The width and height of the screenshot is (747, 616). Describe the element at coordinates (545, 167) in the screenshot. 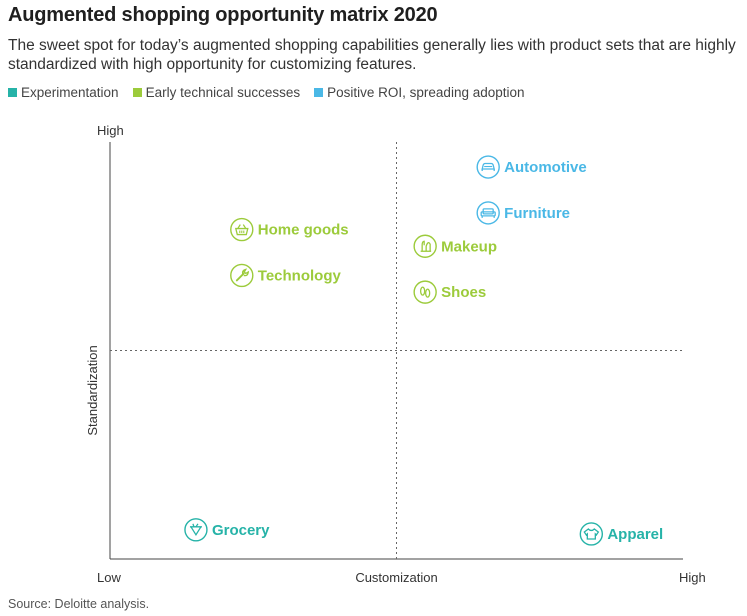

I see `point-label: Automotive` at that location.